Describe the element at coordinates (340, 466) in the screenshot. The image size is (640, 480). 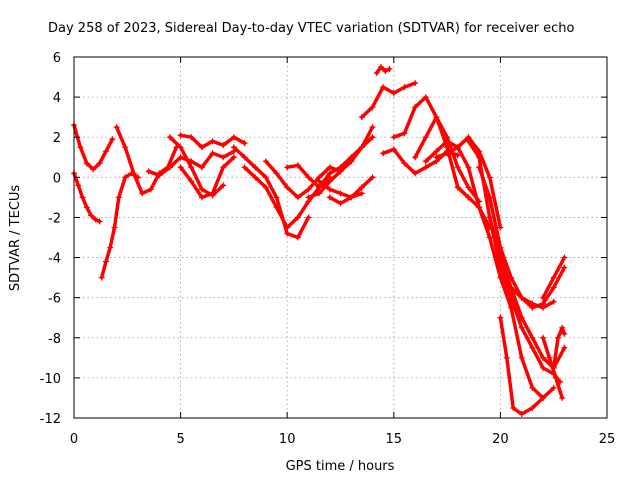
I see `x-axis-label: GPS time / hours` at that location.